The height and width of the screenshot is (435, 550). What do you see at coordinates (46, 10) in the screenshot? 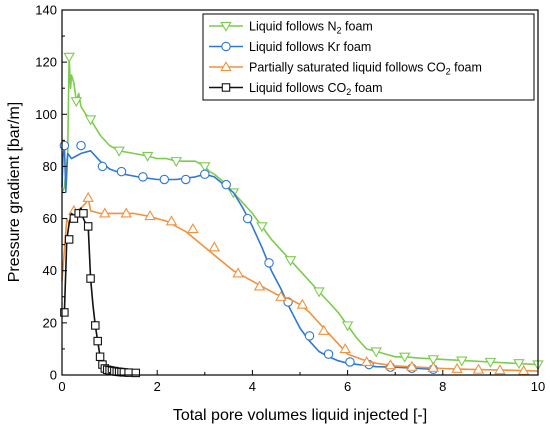
I see `y-tick-label: 140` at bounding box center [46, 10].